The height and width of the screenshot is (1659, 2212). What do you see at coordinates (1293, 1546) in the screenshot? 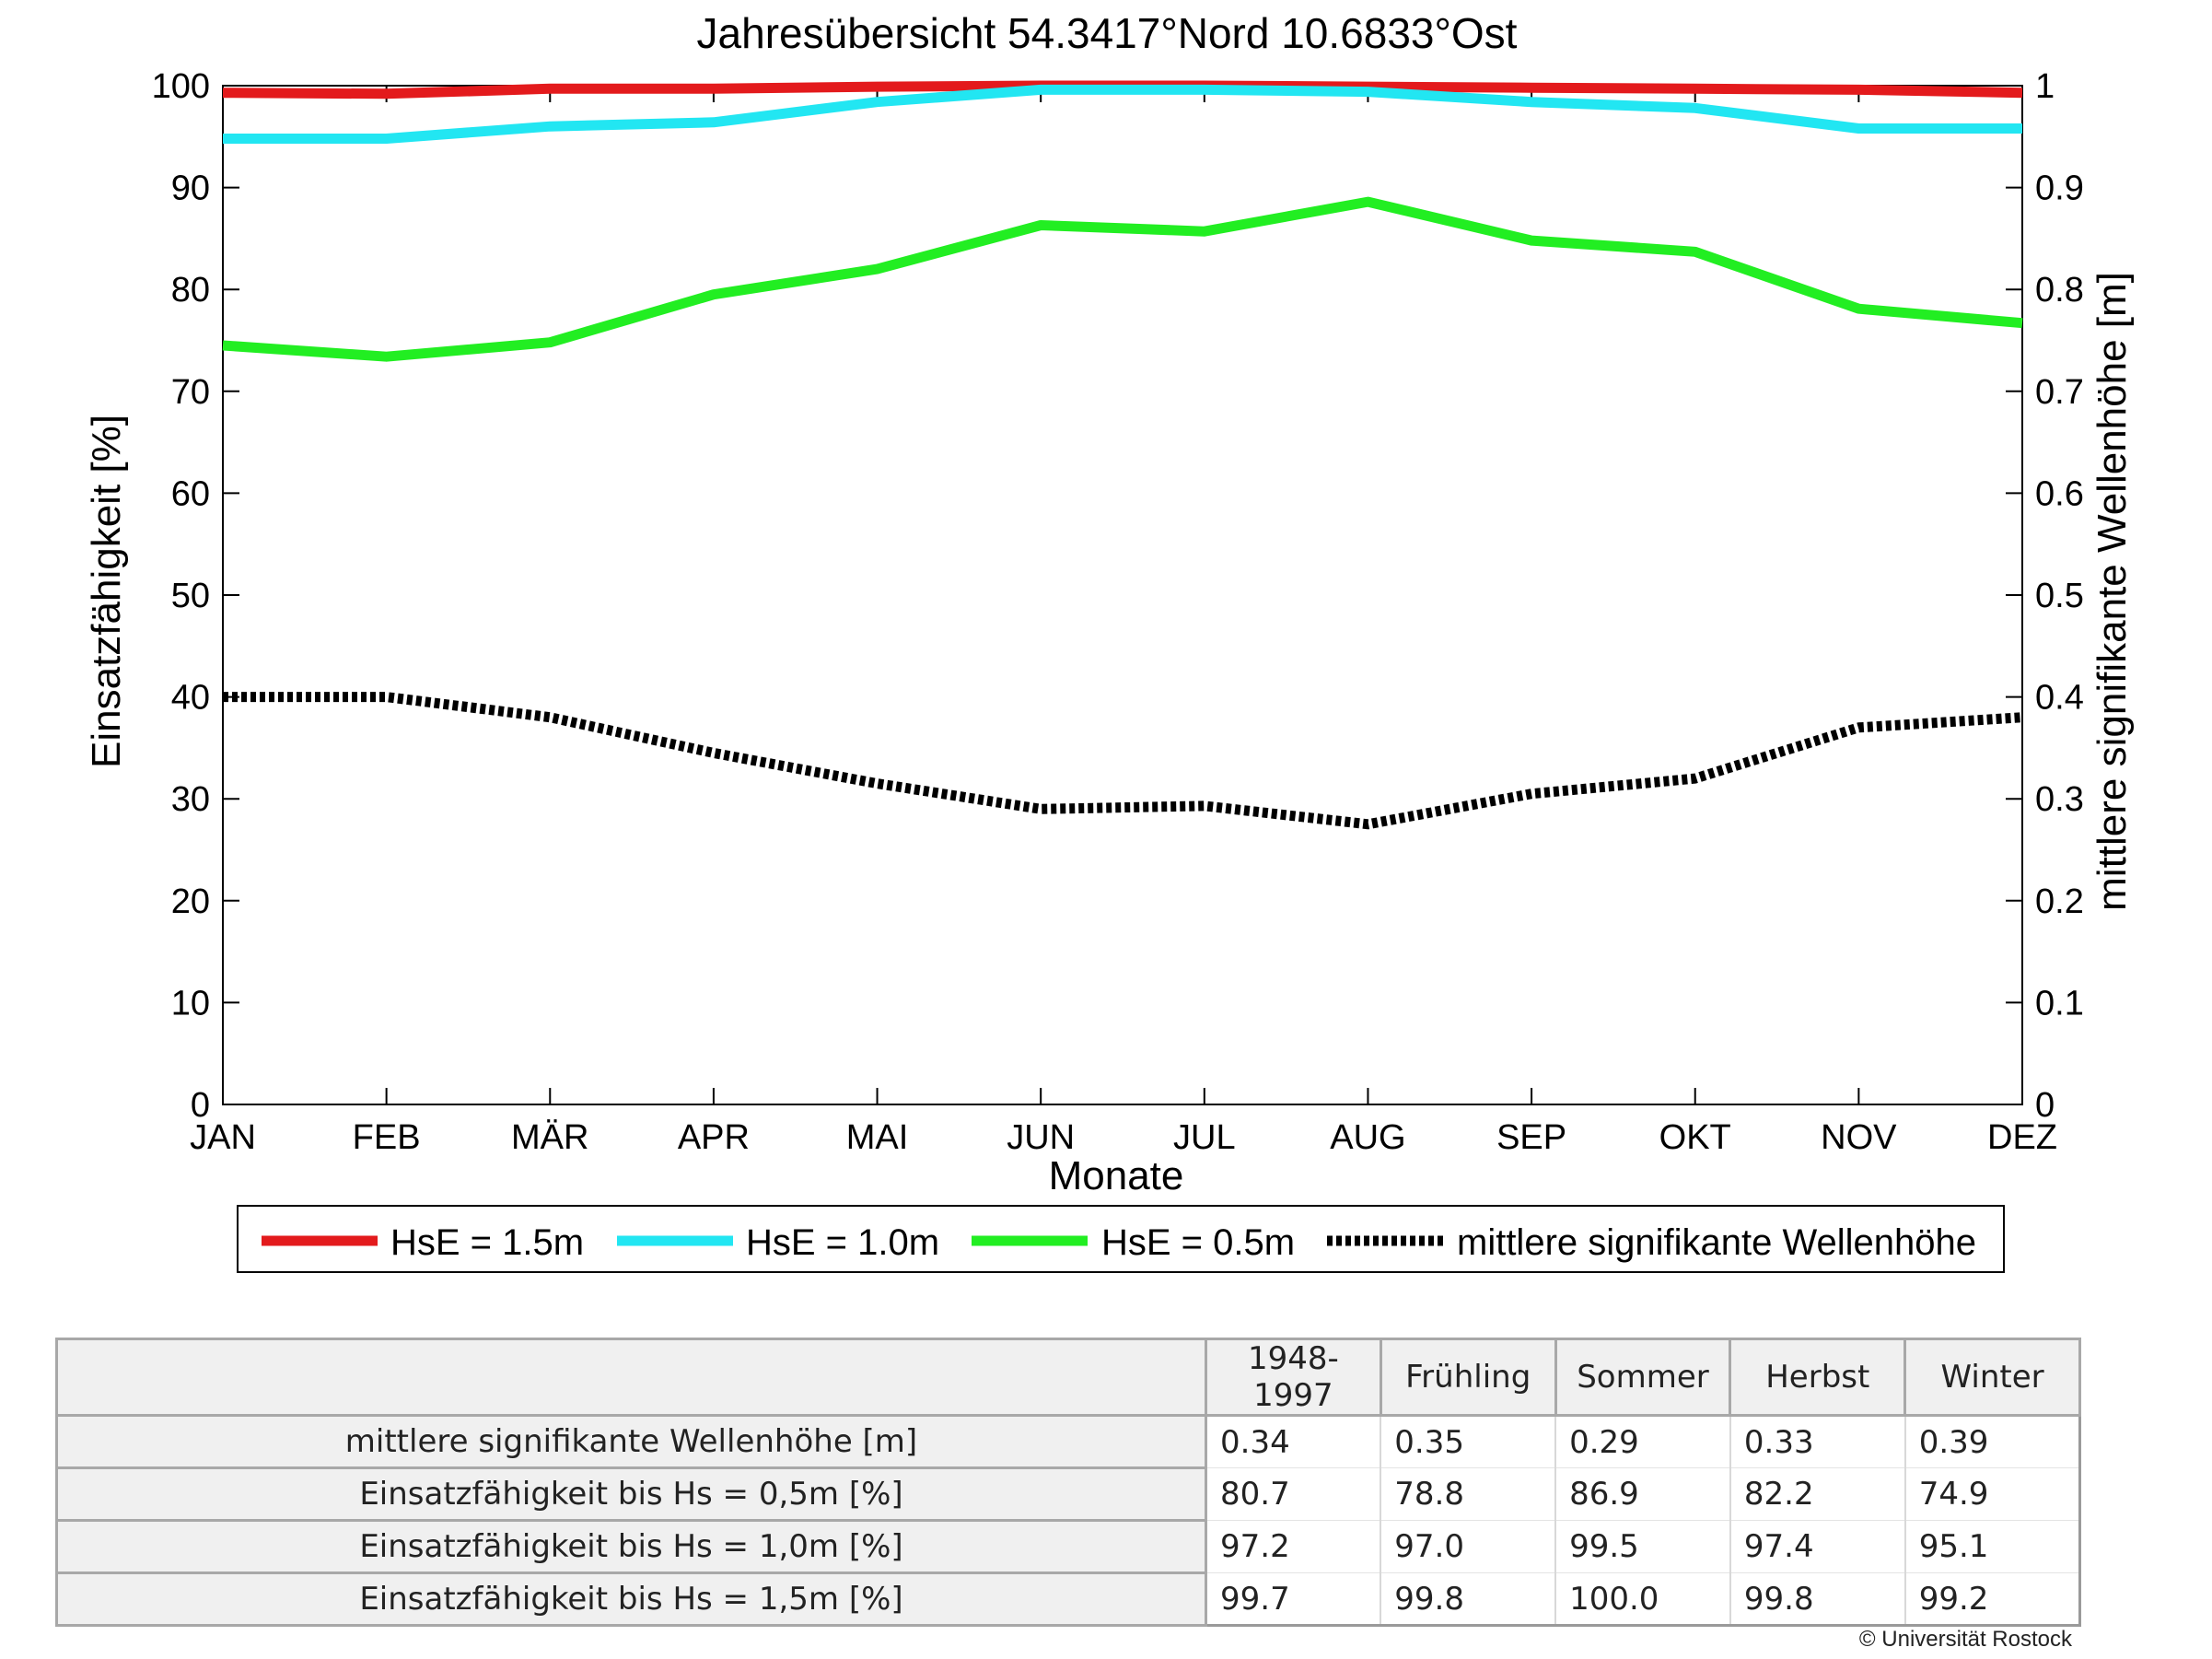
I see `table-cell: 97.2` at bounding box center [1293, 1546].